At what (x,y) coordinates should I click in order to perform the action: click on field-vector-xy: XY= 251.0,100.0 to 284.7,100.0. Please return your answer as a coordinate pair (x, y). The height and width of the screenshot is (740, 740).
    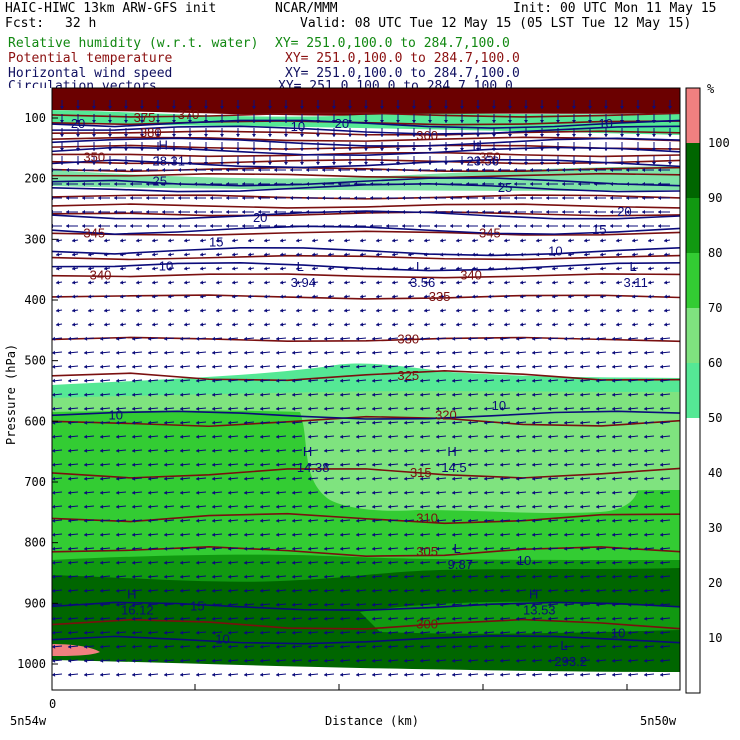
    Looking at the image, I should click on (395, 83).